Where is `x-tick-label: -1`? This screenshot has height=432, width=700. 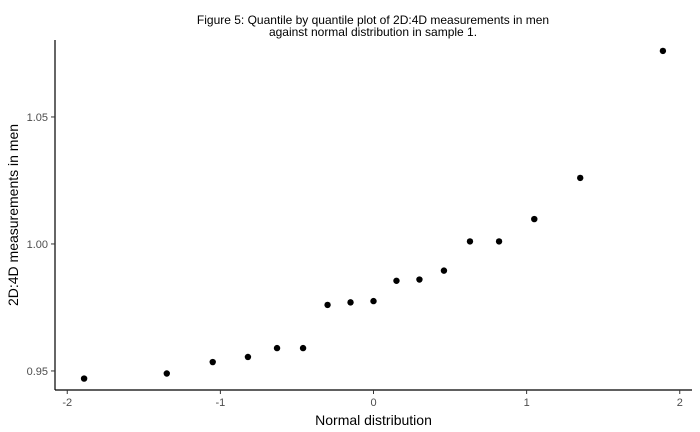 x-tick-label: -1 is located at coordinates (220, 403).